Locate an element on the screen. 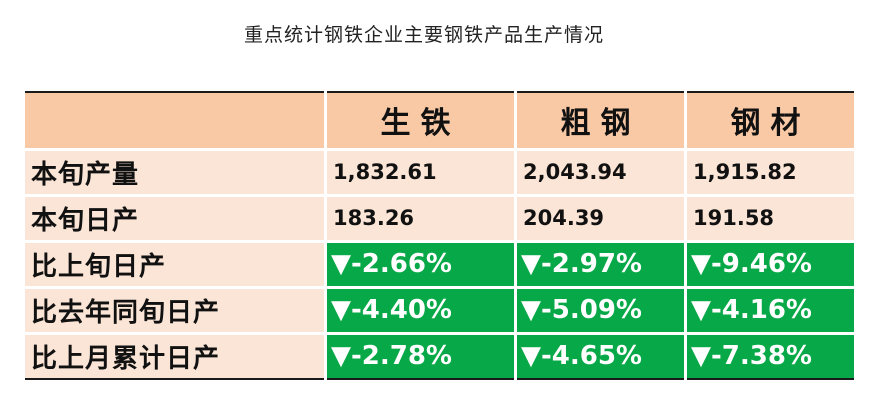  decline-cell: ▼-9.46% is located at coordinates (770, 264).